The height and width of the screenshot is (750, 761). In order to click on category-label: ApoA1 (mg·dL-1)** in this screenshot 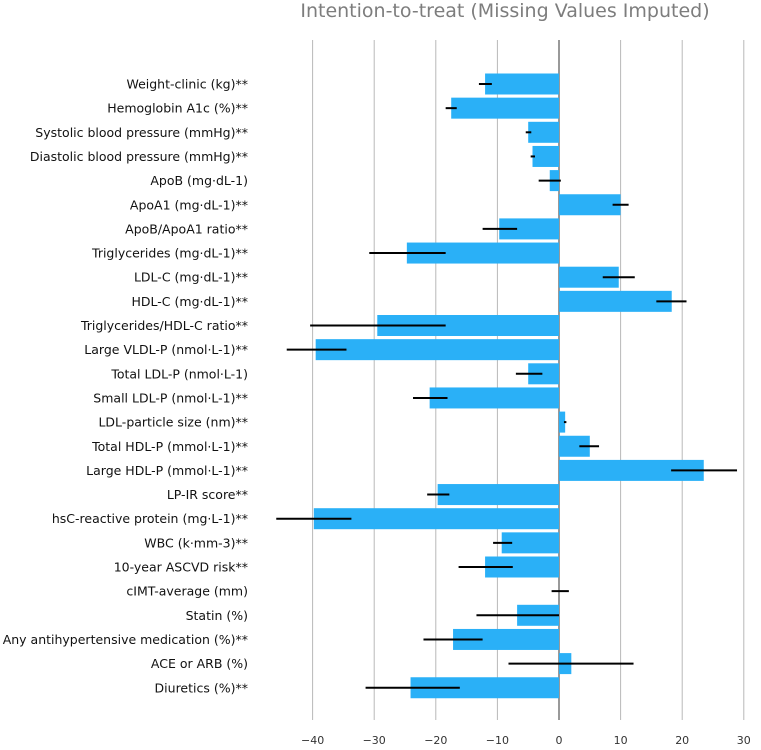, I will do `click(189, 204)`.